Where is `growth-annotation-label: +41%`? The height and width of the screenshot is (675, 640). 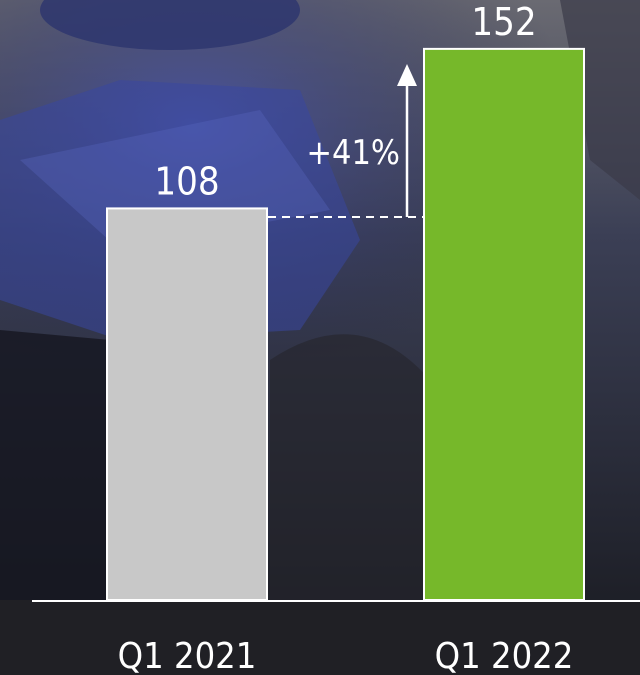
growth-annotation-label: +41% is located at coordinates (353, 153).